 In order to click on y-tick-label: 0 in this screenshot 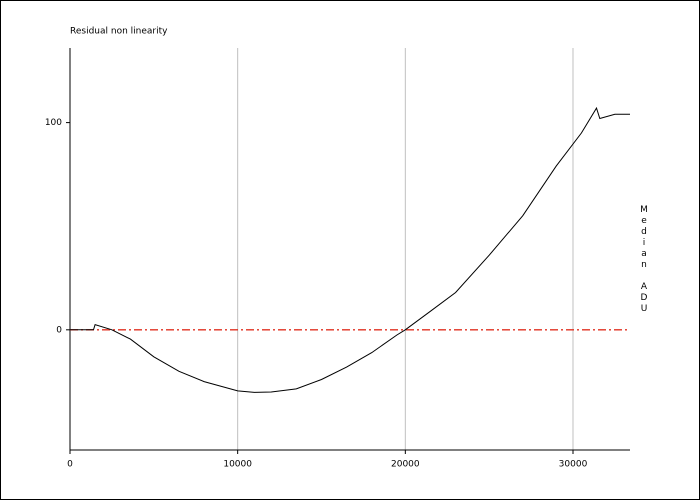, I will do `click(59, 330)`.